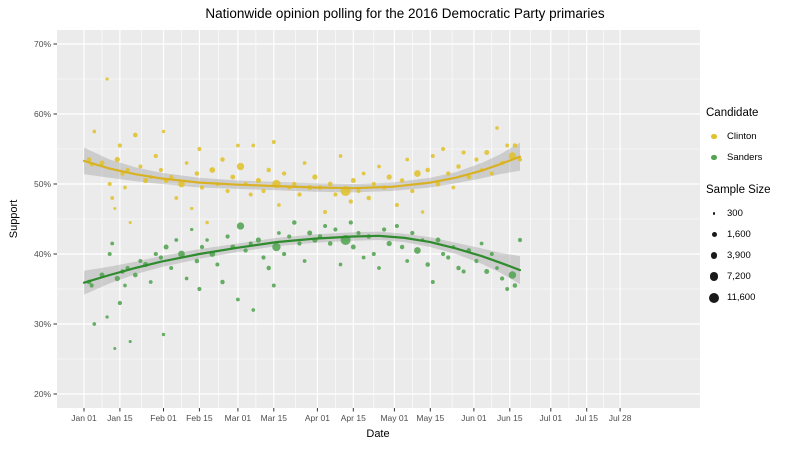 This screenshot has width=810, height=450. I want to click on candidate-swatch-clinton, so click(714, 136).